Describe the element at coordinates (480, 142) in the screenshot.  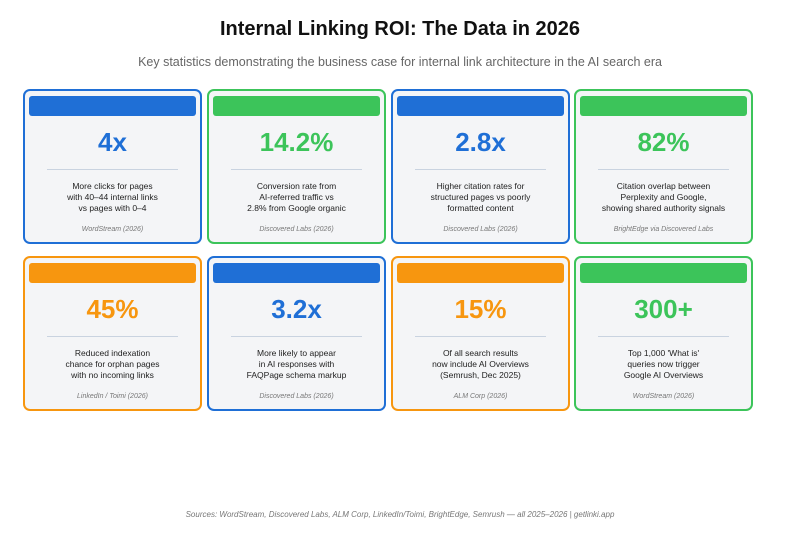
I see `stat-value: 2.8x` at that location.